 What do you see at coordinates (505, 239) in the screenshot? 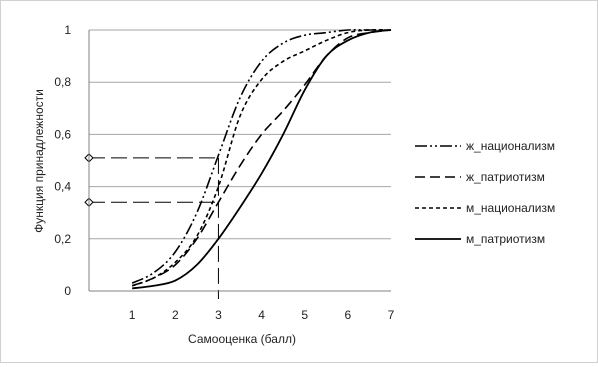
I see `legend-label-4: м_патриотизм` at bounding box center [505, 239].